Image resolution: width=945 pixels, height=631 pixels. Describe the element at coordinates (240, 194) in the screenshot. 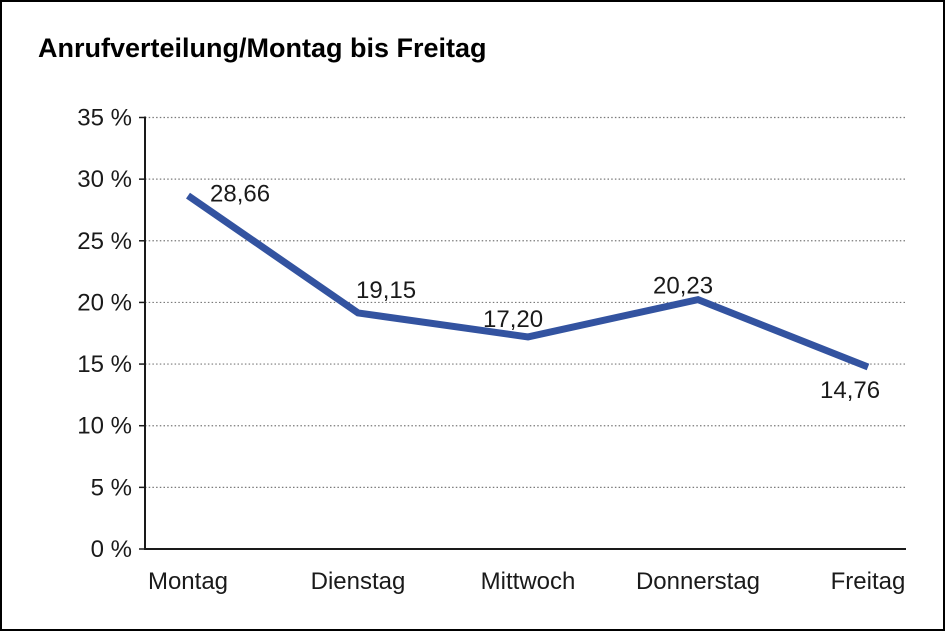

I see `data-point-label: 28,66` at that location.